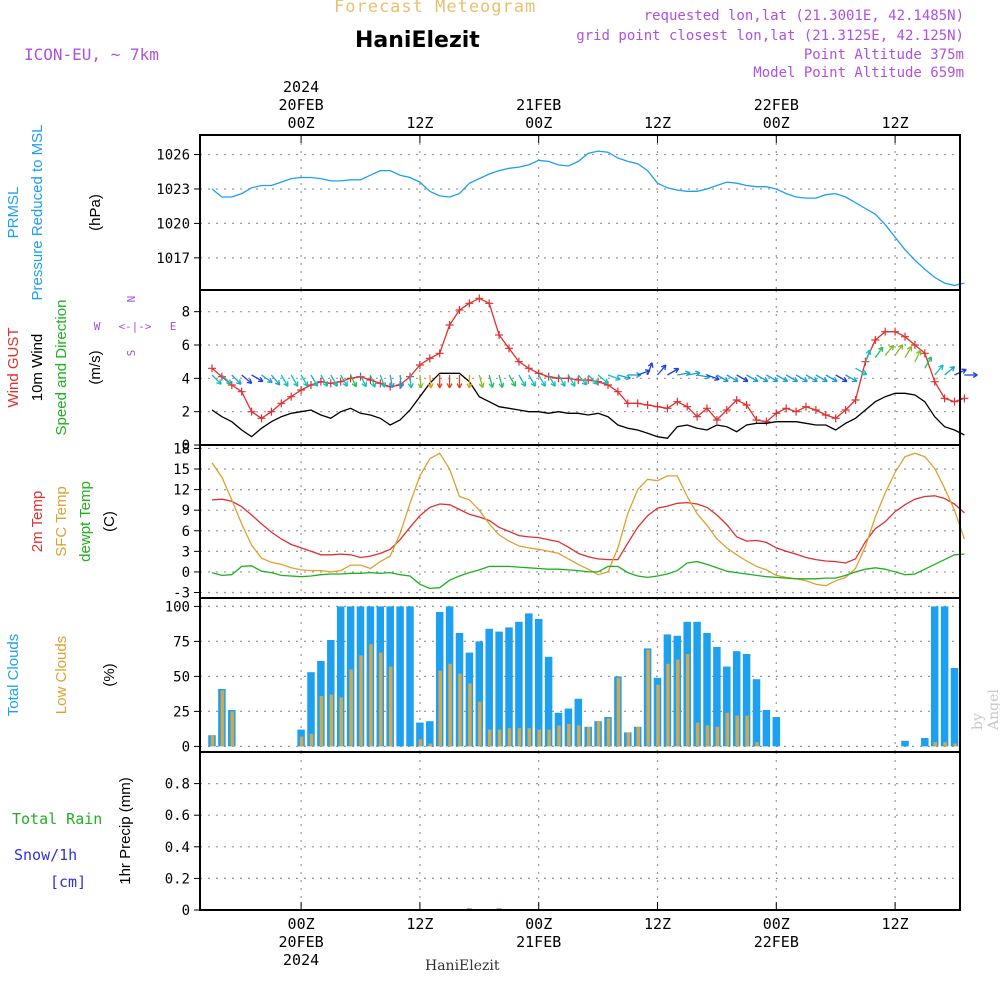 Image resolution: width=1000 pixels, height=1000 pixels. What do you see at coordinates (37, 368) in the screenshot?
I see `axis-label: 10m Wind` at bounding box center [37, 368].